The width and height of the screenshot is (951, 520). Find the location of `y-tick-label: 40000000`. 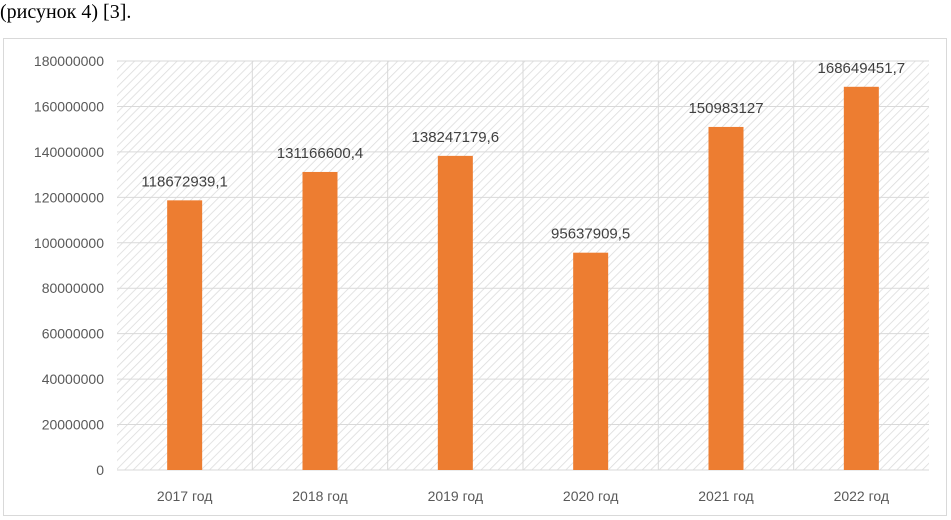

y-tick-label: 40000000 is located at coordinates (73, 379).